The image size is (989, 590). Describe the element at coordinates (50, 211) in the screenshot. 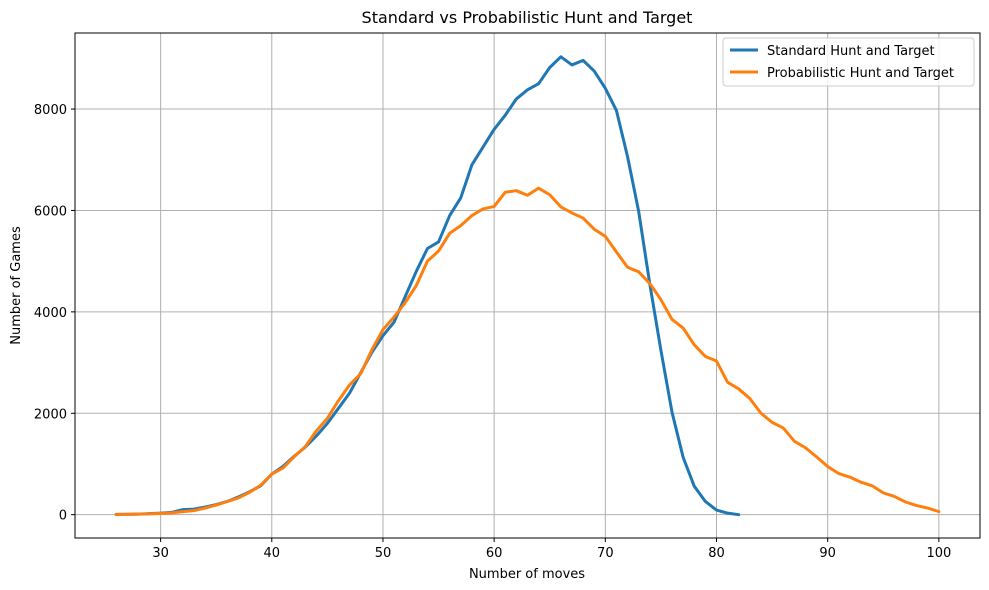

I see `y-tick-label: 6000` at that location.